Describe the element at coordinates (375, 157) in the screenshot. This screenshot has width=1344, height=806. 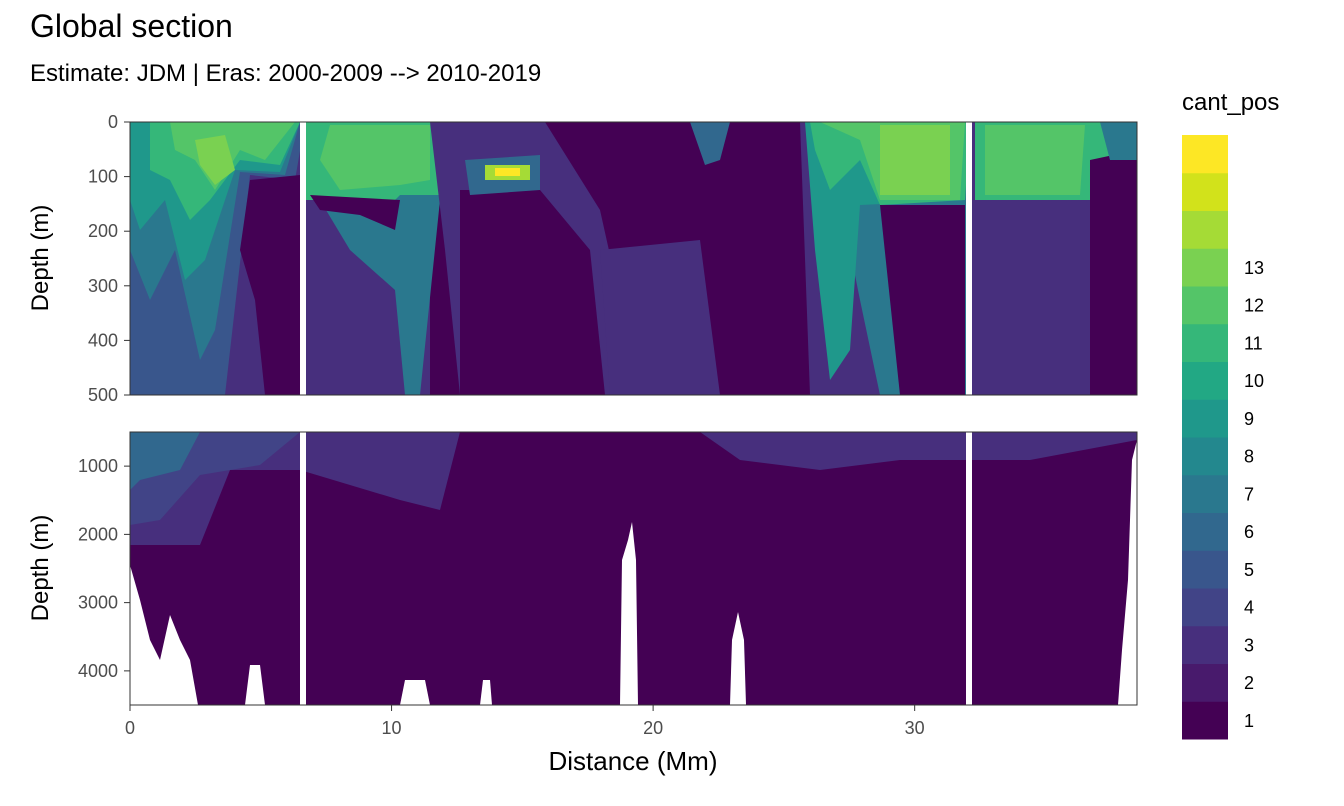
I see `contour-mid-west-peak` at that location.